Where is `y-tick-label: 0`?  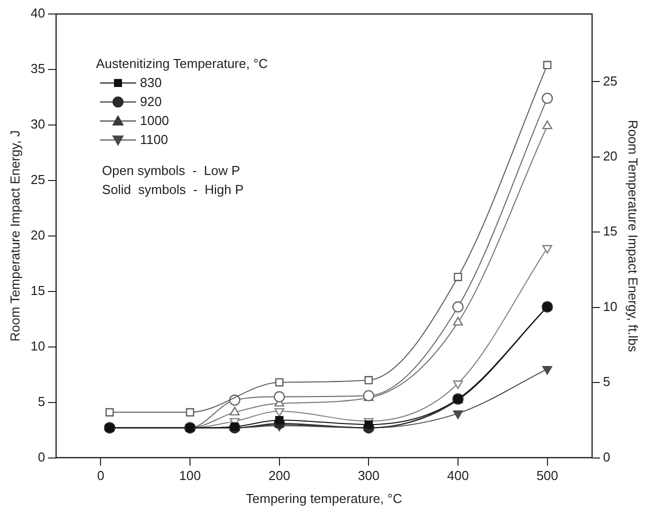 y-tick-label: 0 is located at coordinates (42, 456).